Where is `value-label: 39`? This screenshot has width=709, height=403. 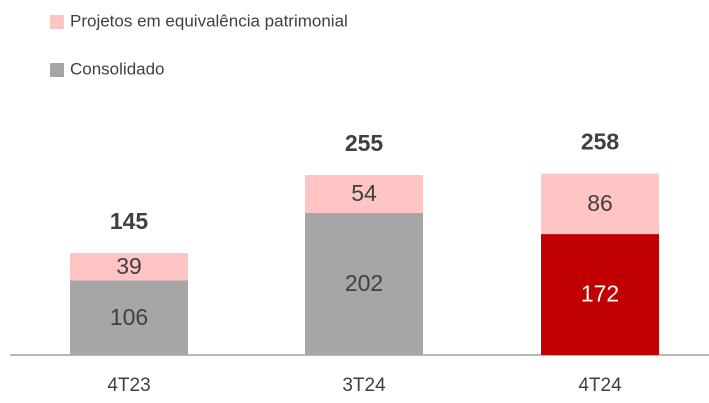 value-label: 39 is located at coordinates (129, 266).